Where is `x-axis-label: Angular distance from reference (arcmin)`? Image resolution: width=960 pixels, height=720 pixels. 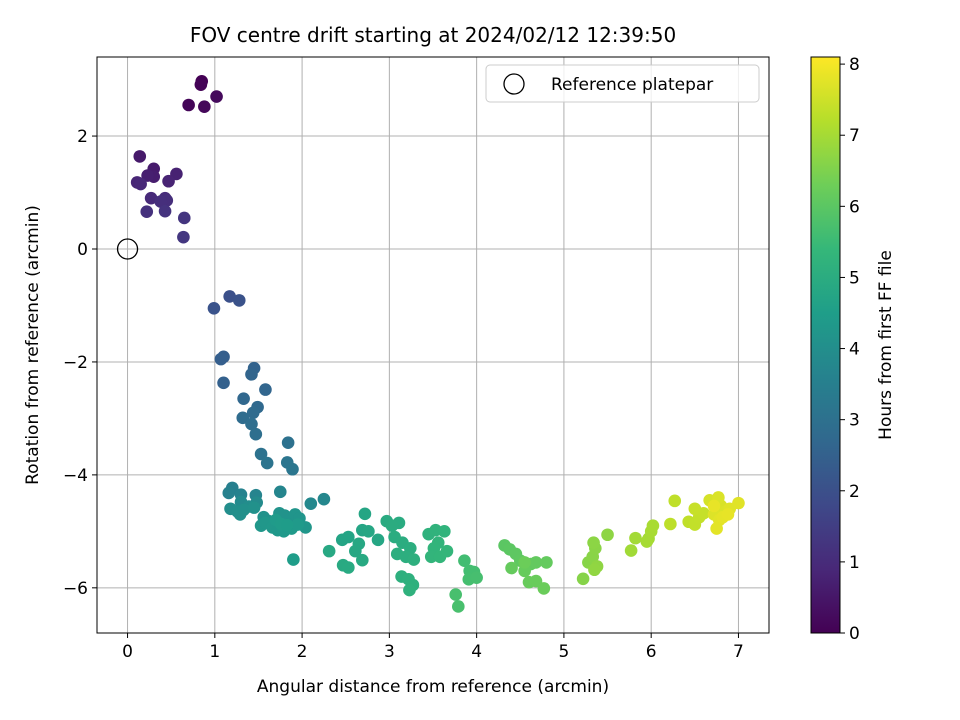 x-axis-label: Angular distance from reference (arcmin) is located at coordinates (433, 687).